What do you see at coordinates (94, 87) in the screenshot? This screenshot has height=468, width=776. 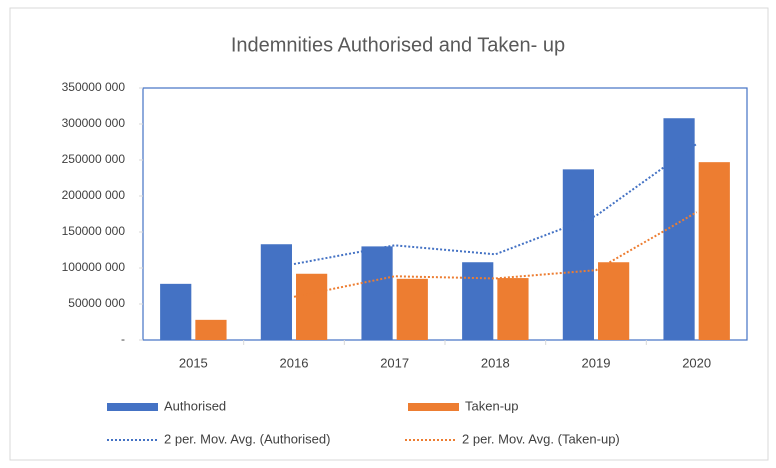 I see `y-tick-label: 350000 000` at bounding box center [94, 87].